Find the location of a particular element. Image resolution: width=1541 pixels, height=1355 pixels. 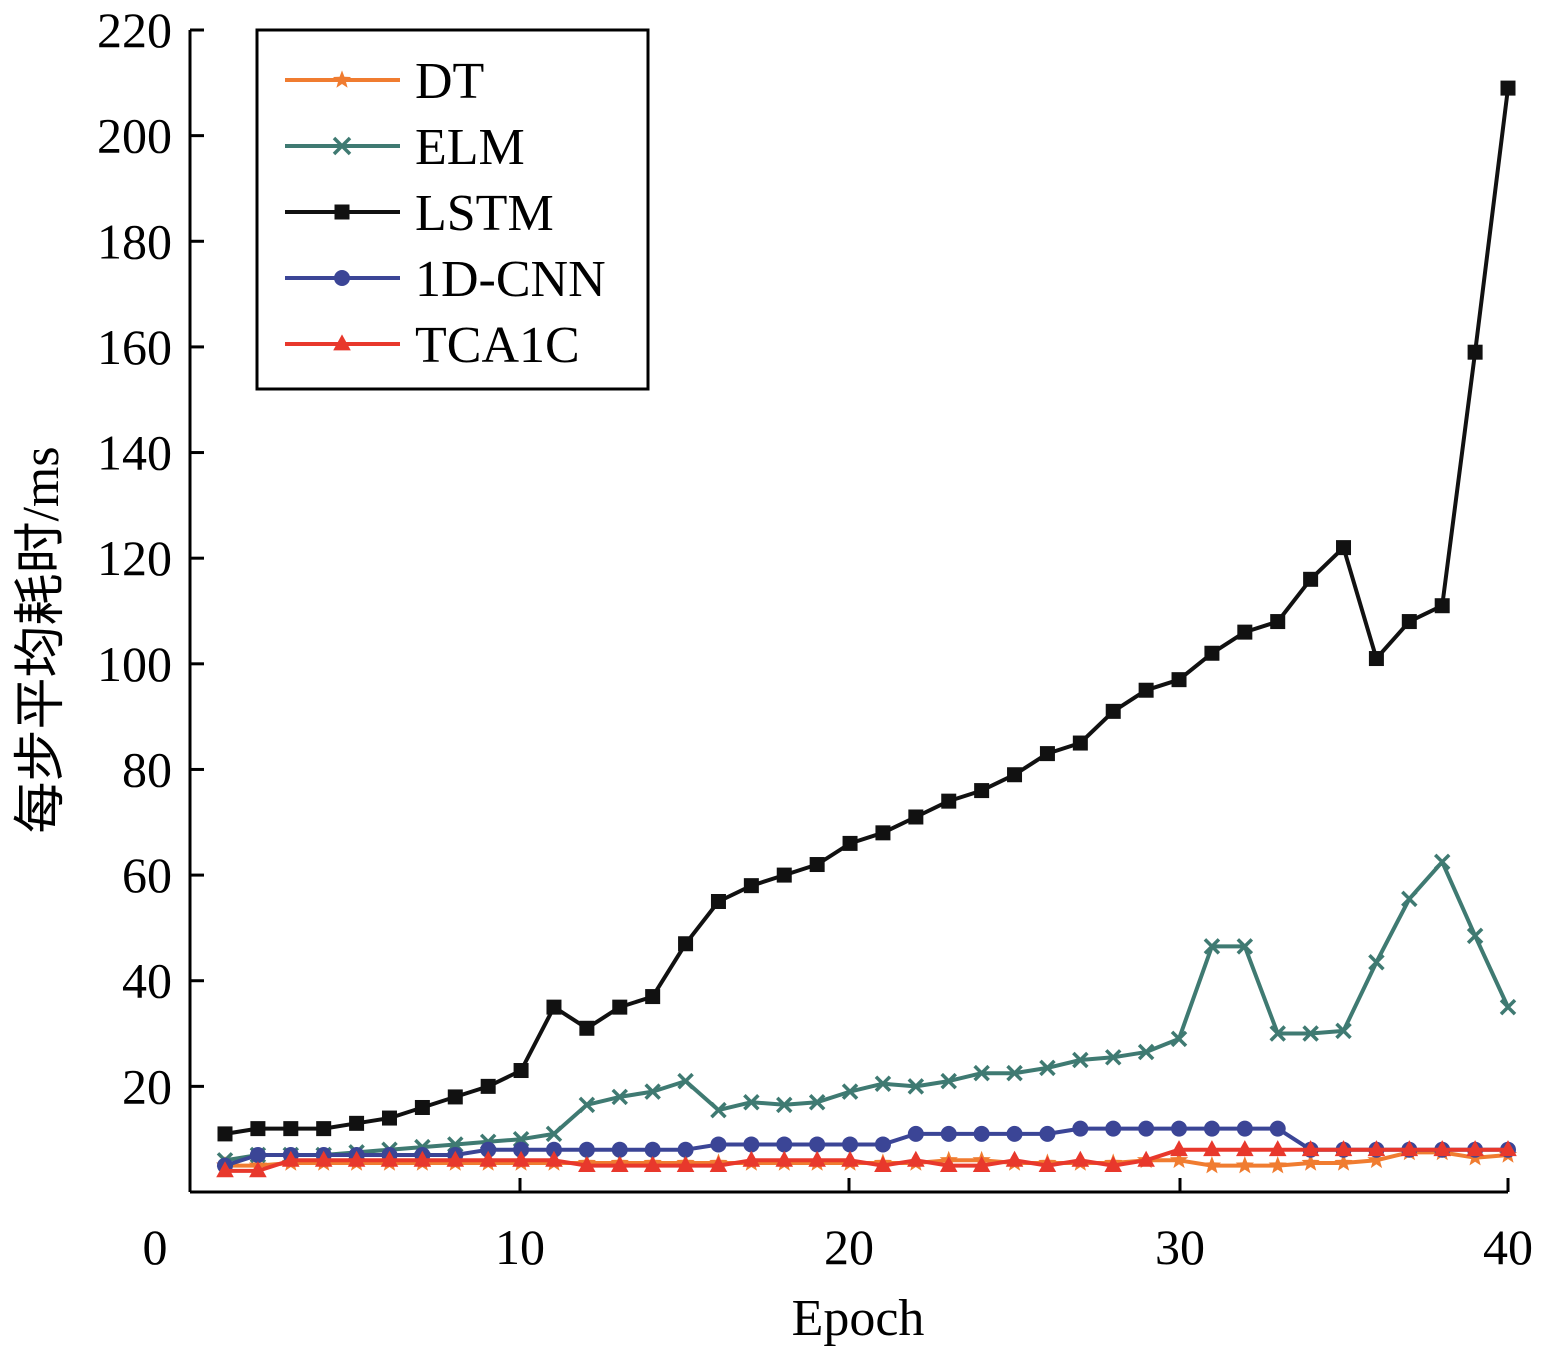

y-tick-label: 60 is located at coordinates (147, 875).